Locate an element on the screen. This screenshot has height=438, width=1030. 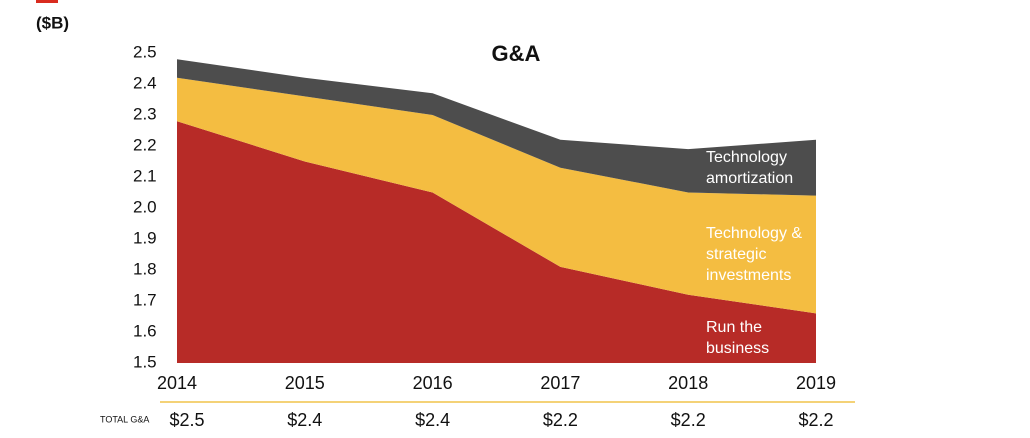
y-tick-label: 1.6 is located at coordinates (145, 330).